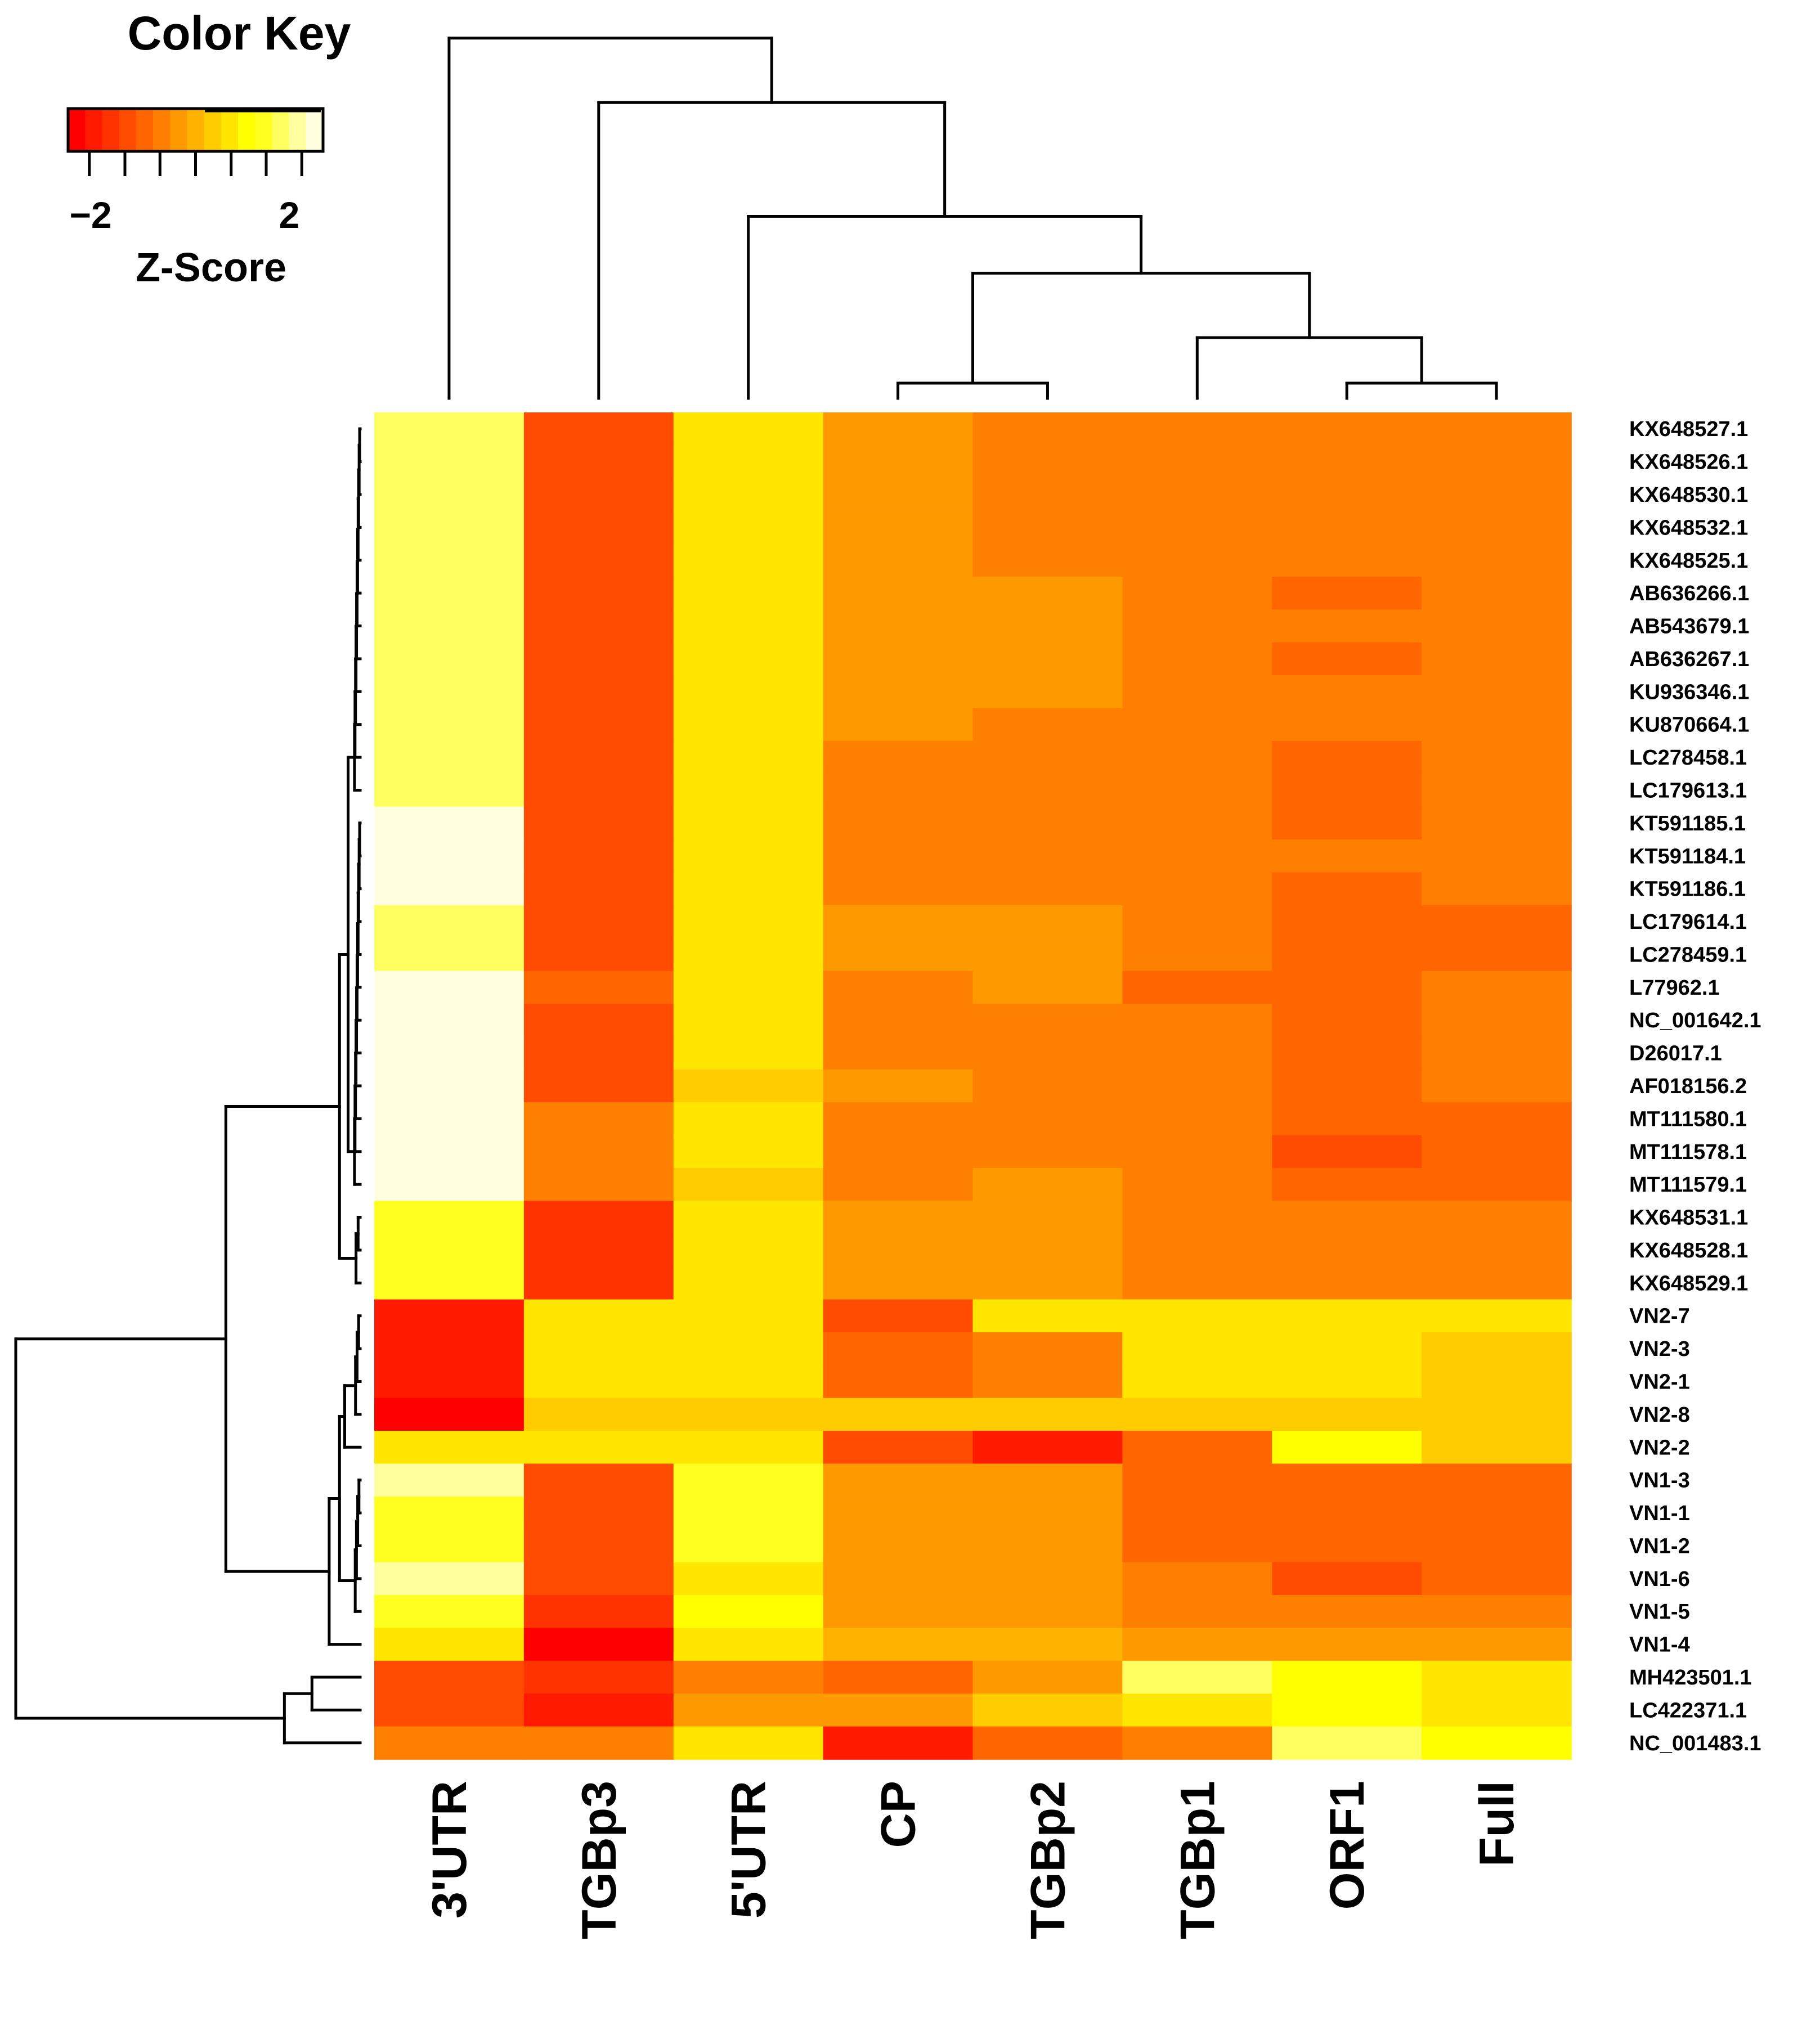  Describe the element at coordinates (1689, 1218) in the screenshot. I see `row-label: KX648531.1` at that location.